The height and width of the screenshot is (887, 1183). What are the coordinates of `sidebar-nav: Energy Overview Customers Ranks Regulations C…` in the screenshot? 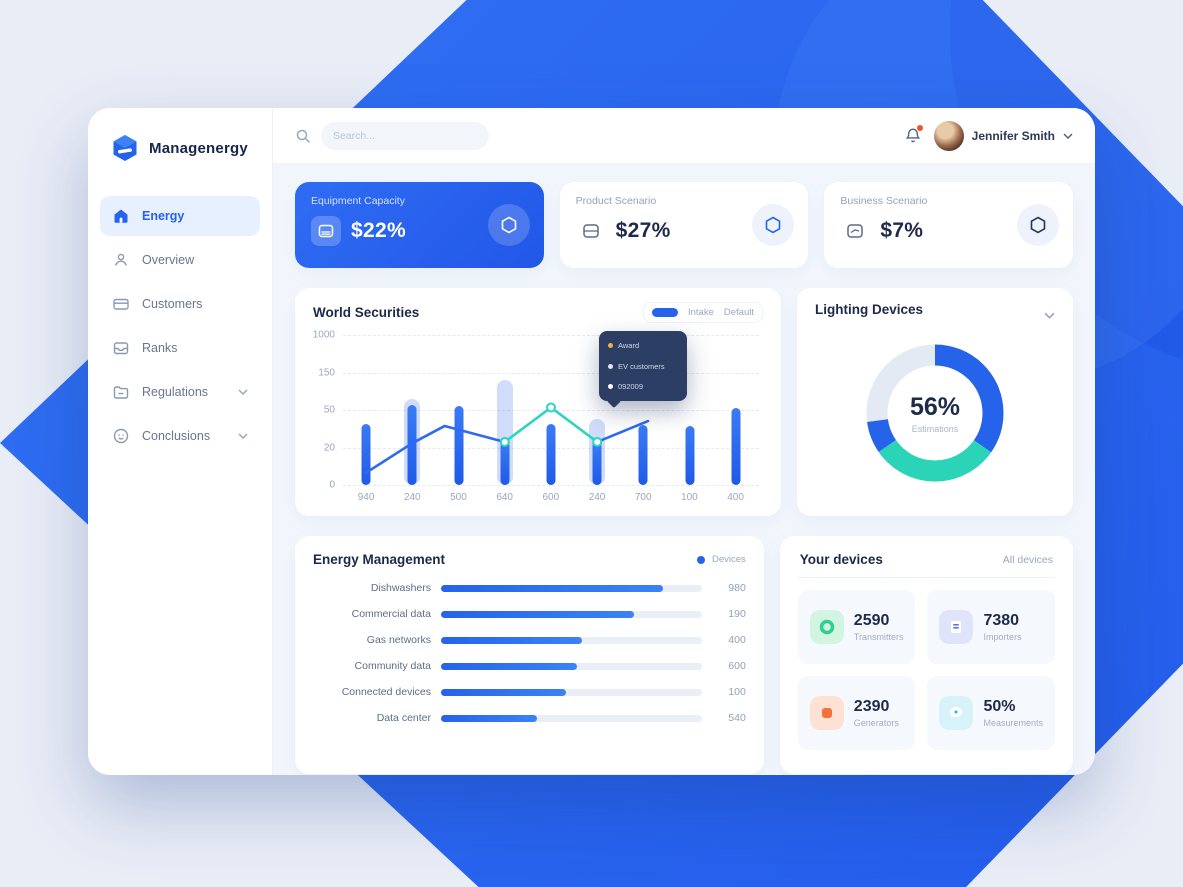 It's located at (180, 326).